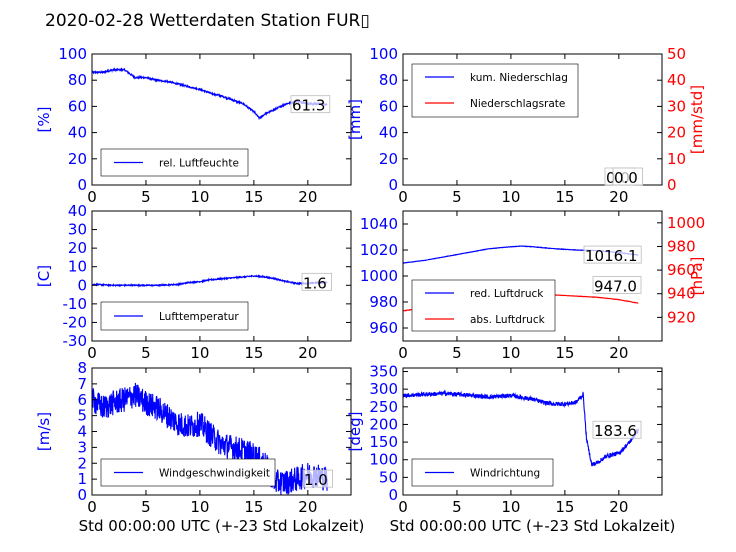 The height and width of the screenshot is (552, 736). What do you see at coordinates (199, 317) in the screenshot?
I see `legend-entry: Lufttemperatur` at bounding box center [199, 317].